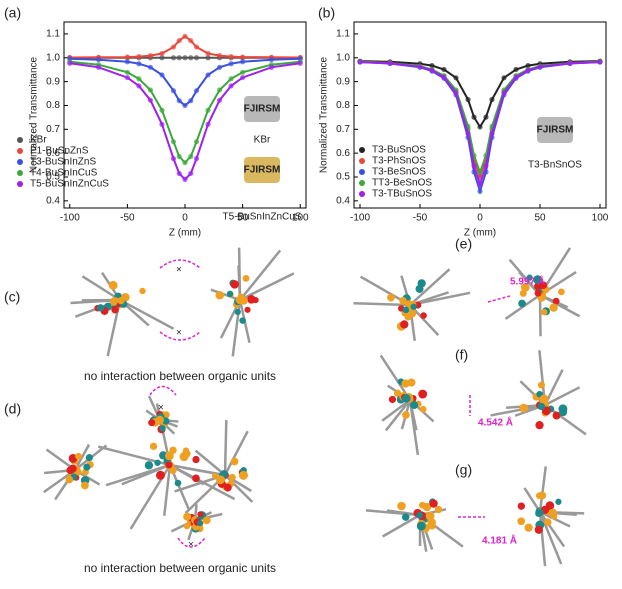  I want to click on sample-photo, so click(262, 109).